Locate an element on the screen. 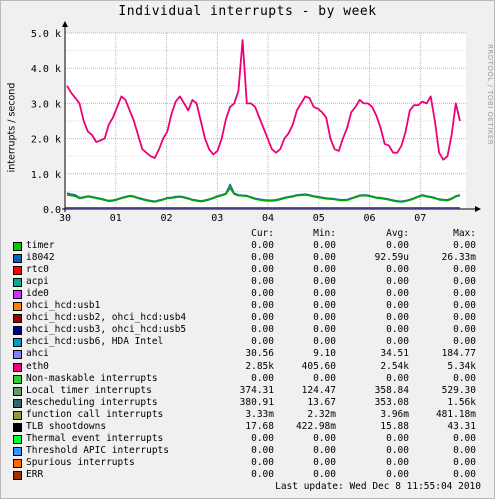  legend-min-value: 422.98m is located at coordinates (315, 426).